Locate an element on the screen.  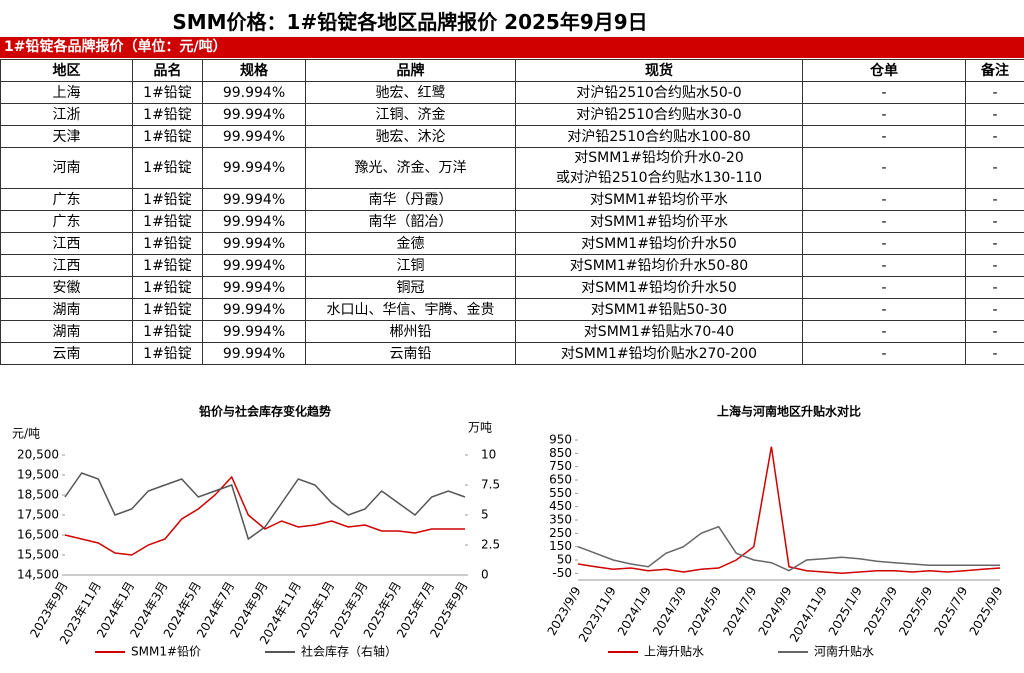
table-cell: 南华（韶冶） is located at coordinates (410, 221).